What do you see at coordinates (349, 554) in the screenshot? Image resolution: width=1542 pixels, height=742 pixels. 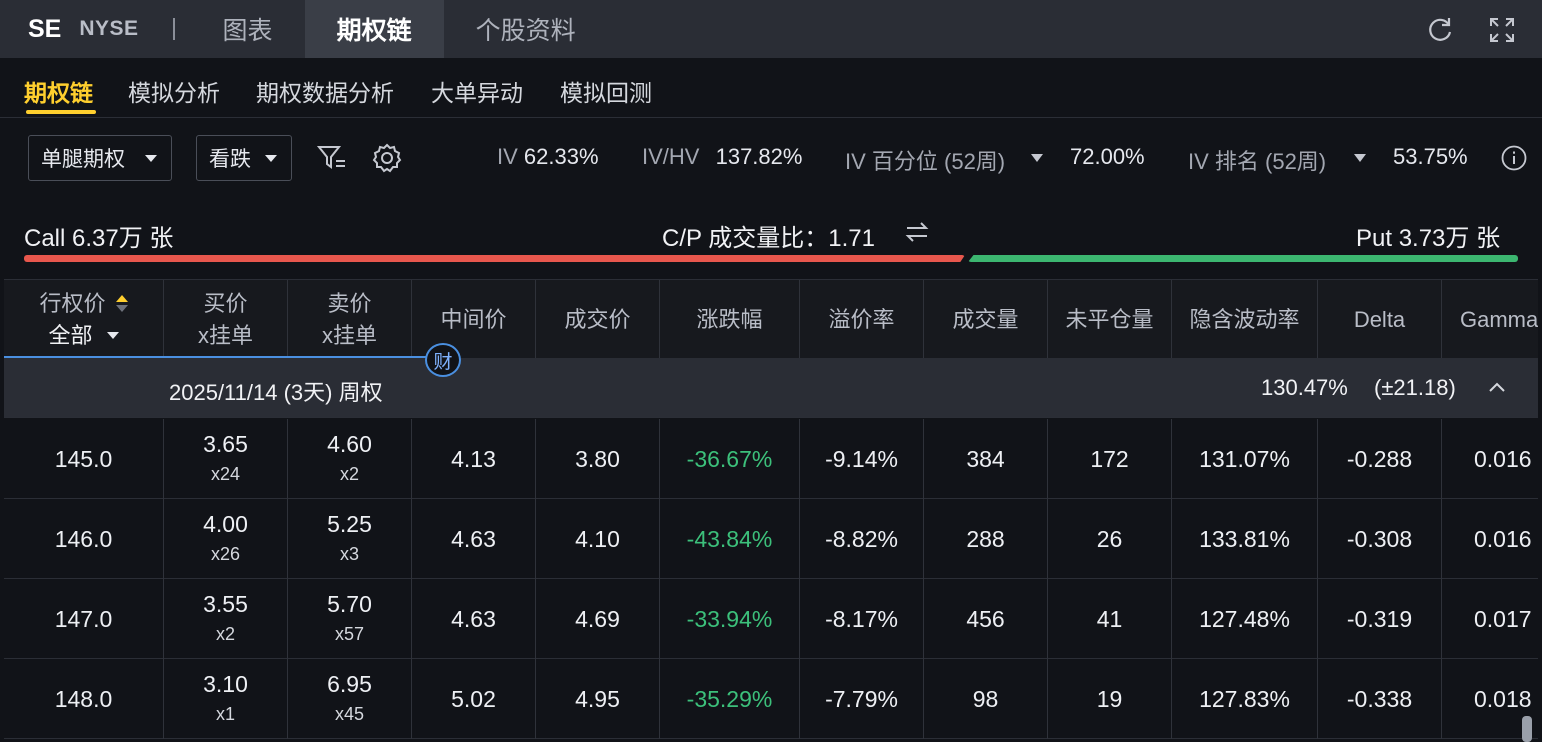 I see `ask-size: x3` at bounding box center [349, 554].